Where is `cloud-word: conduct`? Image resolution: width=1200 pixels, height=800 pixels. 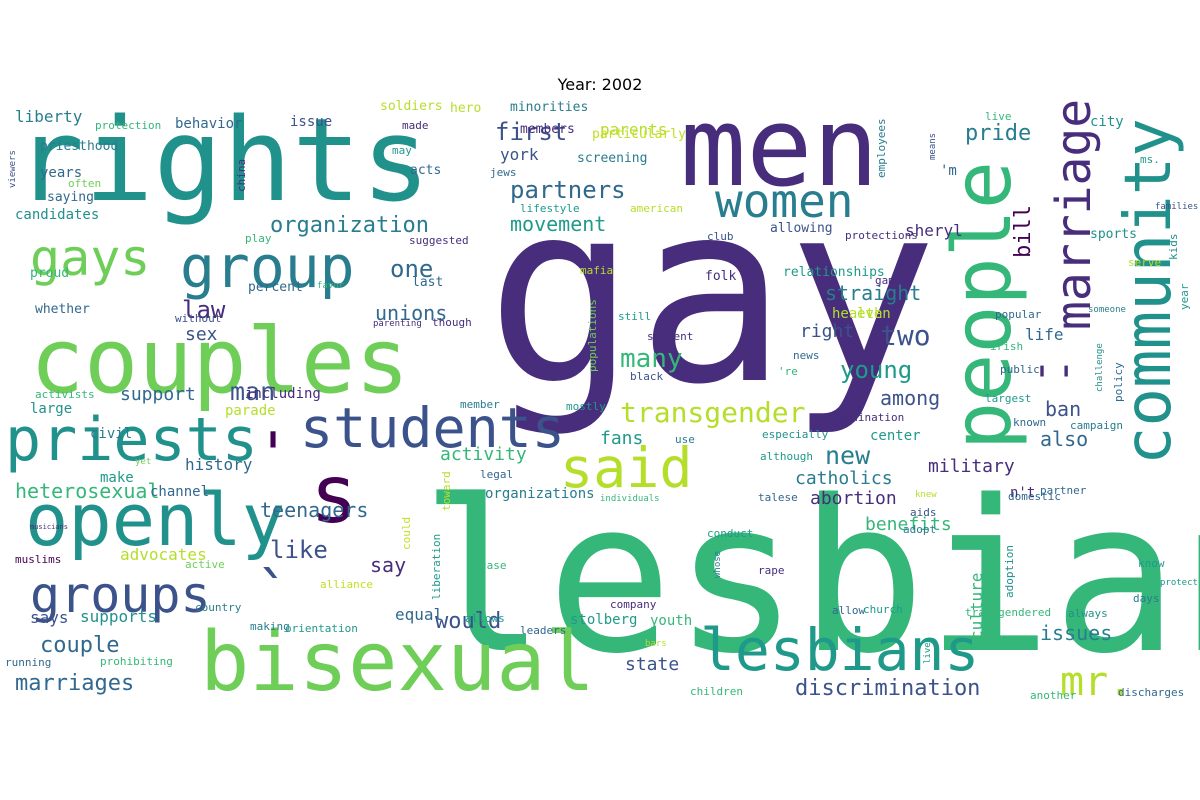 cloud-word: conduct is located at coordinates (730, 533).